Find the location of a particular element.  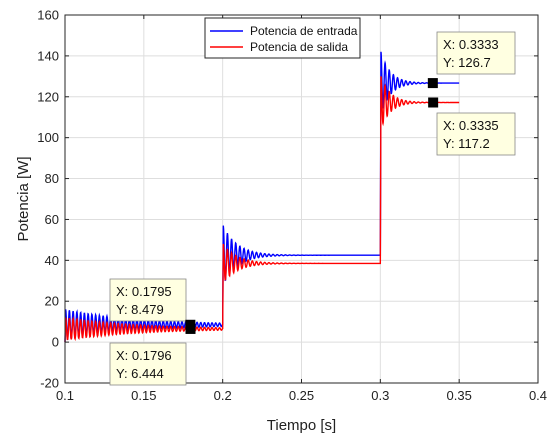

data-tip-x: X: 0.1796 is located at coordinates (144, 355).